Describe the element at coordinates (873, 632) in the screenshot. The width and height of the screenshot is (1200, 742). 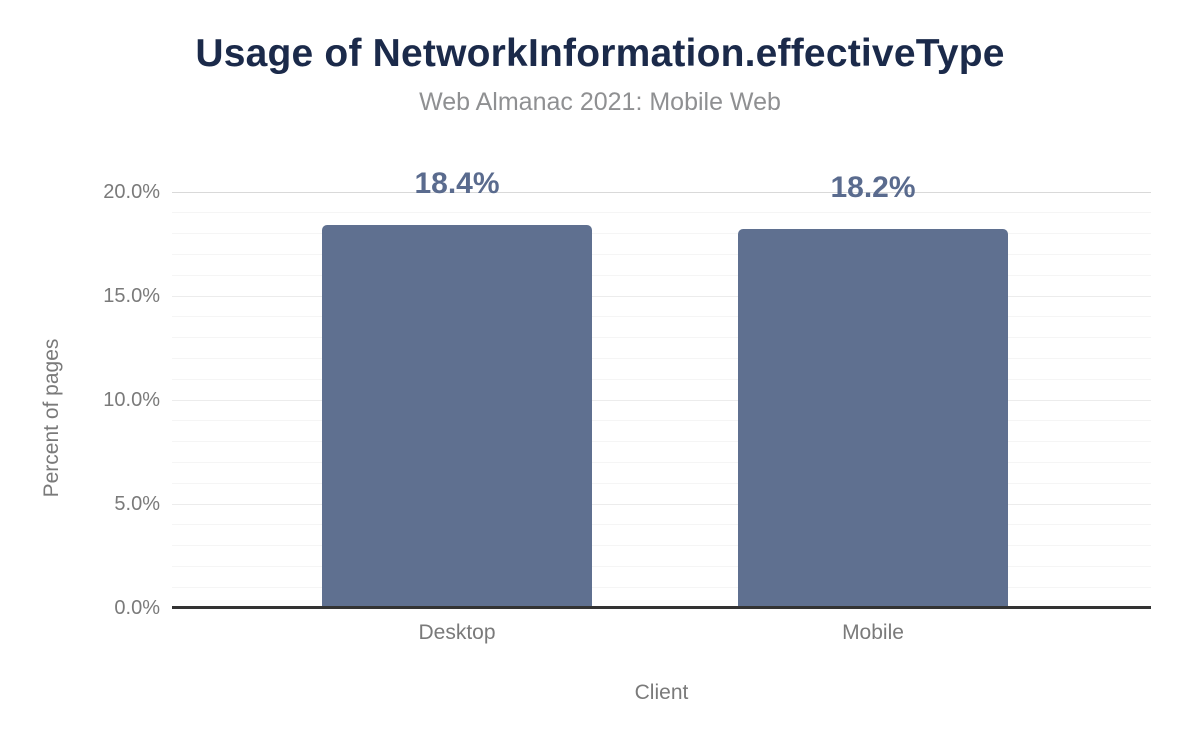
I see `x-tick-label-mobile: Mobile` at that location.